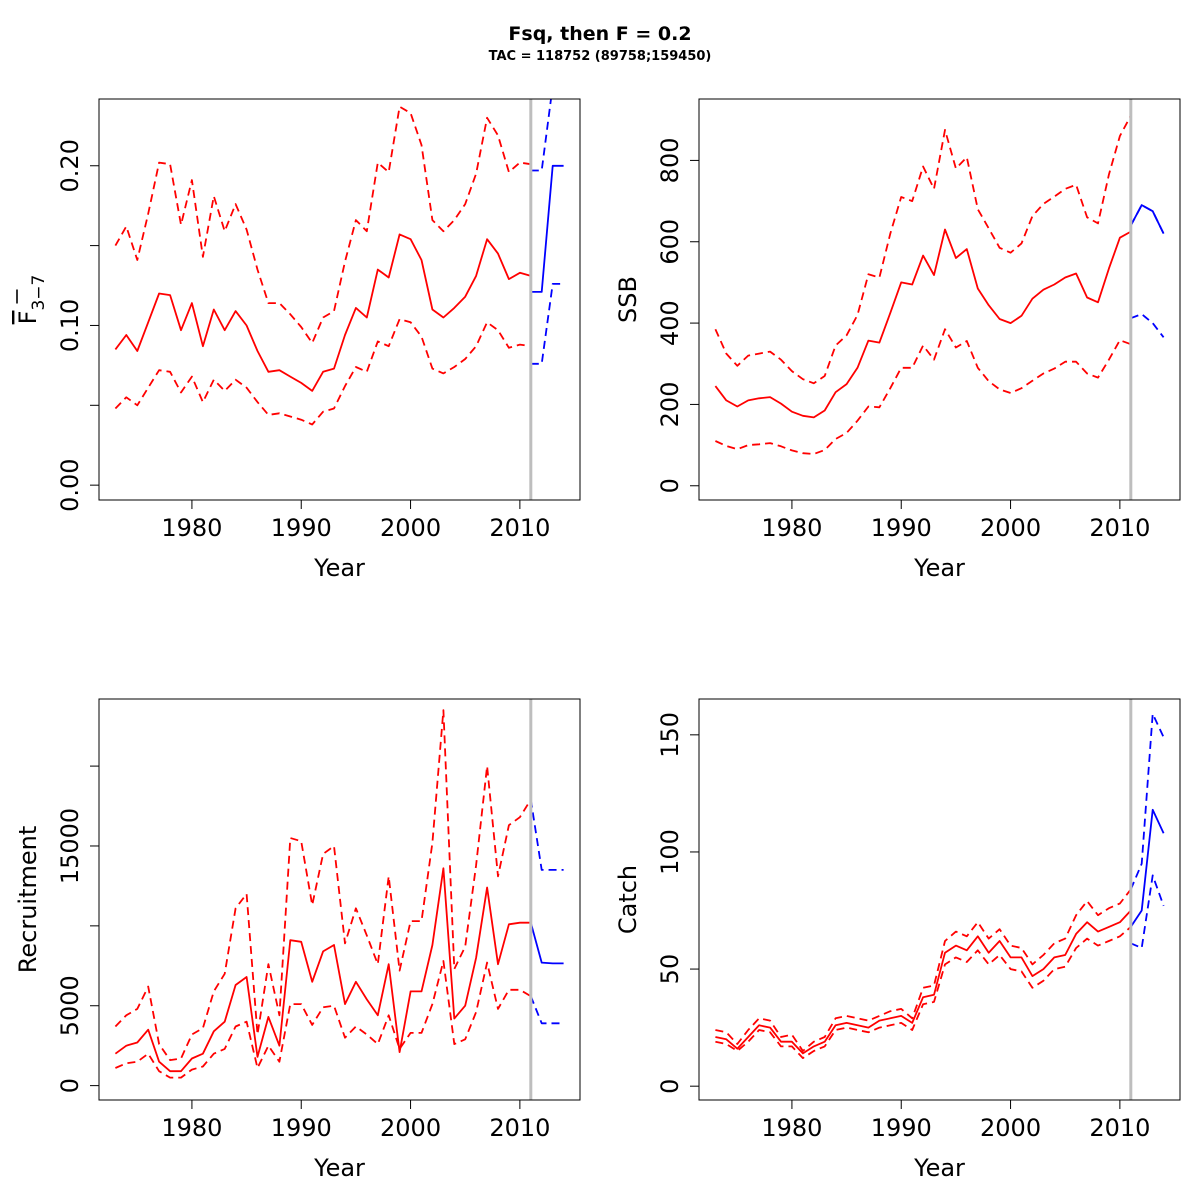  I want to click on y-tick-label: 50, so click(670, 969).